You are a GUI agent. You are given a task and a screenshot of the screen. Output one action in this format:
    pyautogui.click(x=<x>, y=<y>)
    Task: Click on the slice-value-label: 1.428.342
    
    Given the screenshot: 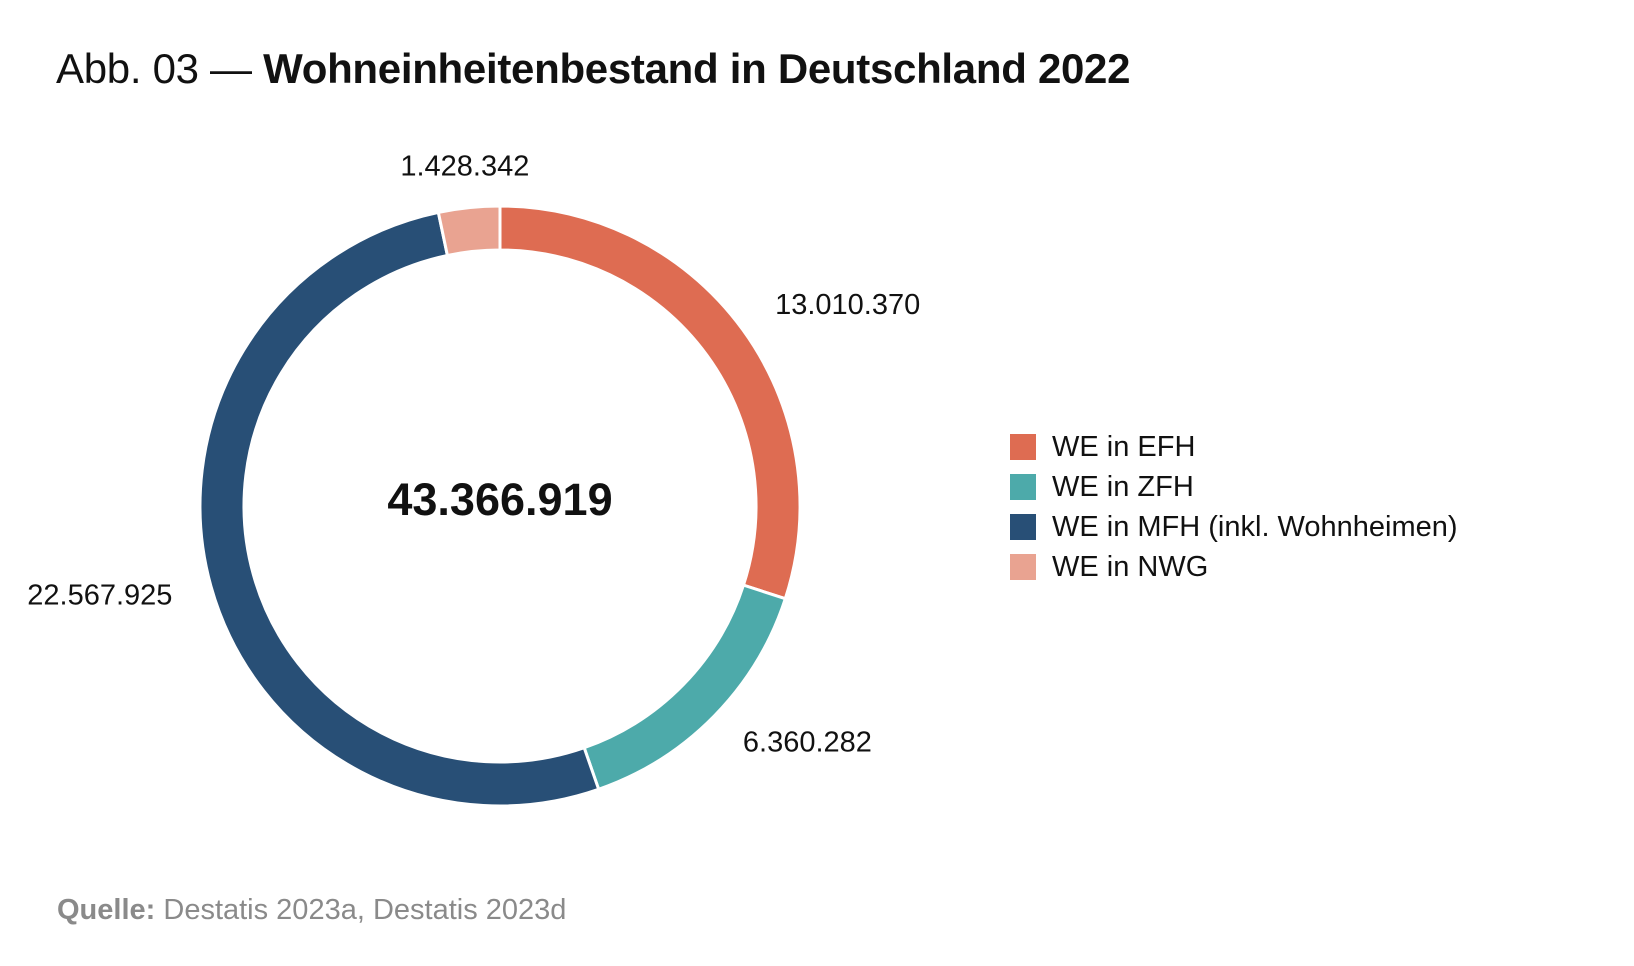 What is the action you would take?
    pyautogui.click(x=464, y=166)
    